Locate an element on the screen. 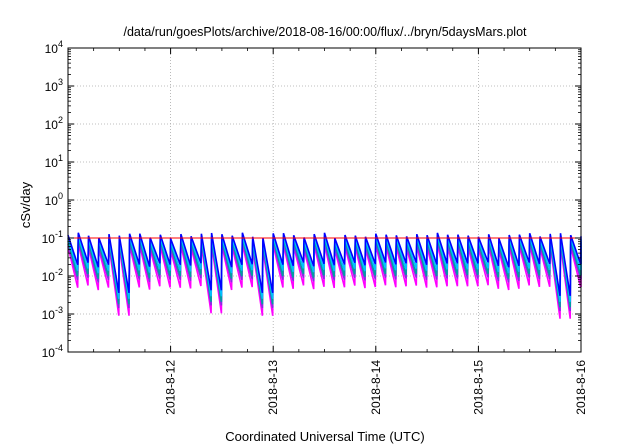 This screenshot has width=640, height=448. x-tick-label: 2018-8-13 is located at coordinates (273, 387).